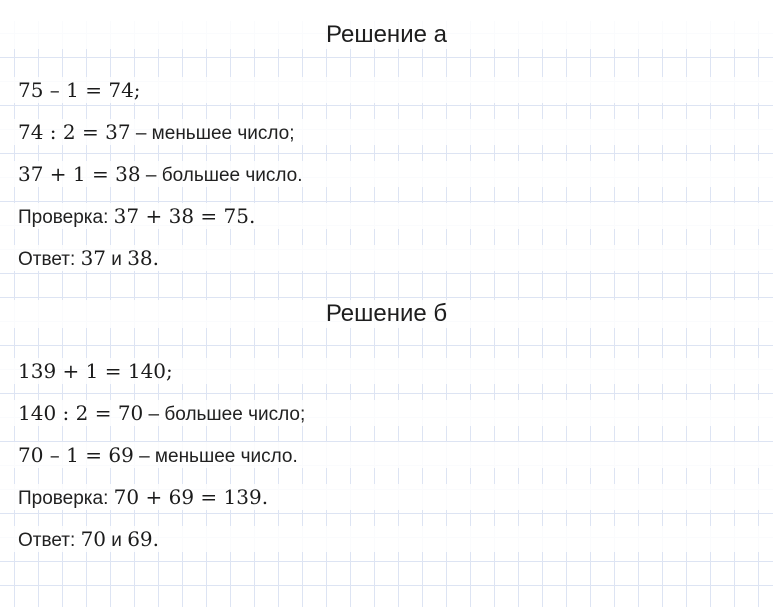 The image size is (773, 607). I want to click on math-expression: 70 – 1 = 69, so click(76, 455).